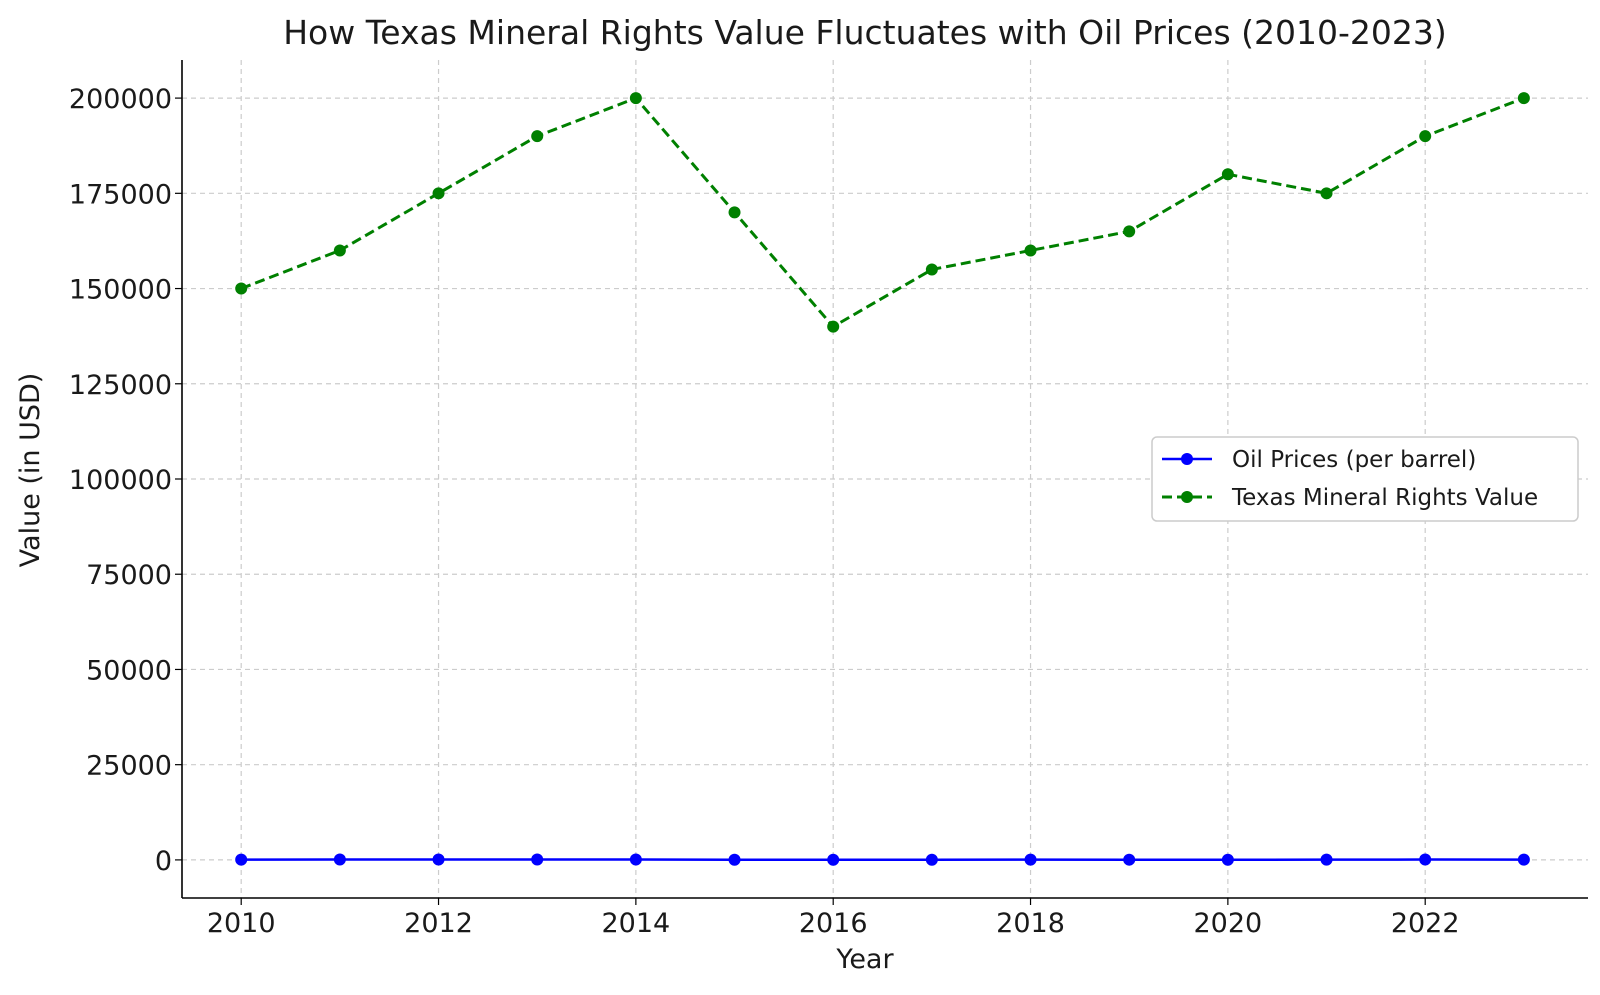 Image resolution: width=1600 pixels, height=995 pixels. I want to click on x-axis-label: Year, so click(864, 959).